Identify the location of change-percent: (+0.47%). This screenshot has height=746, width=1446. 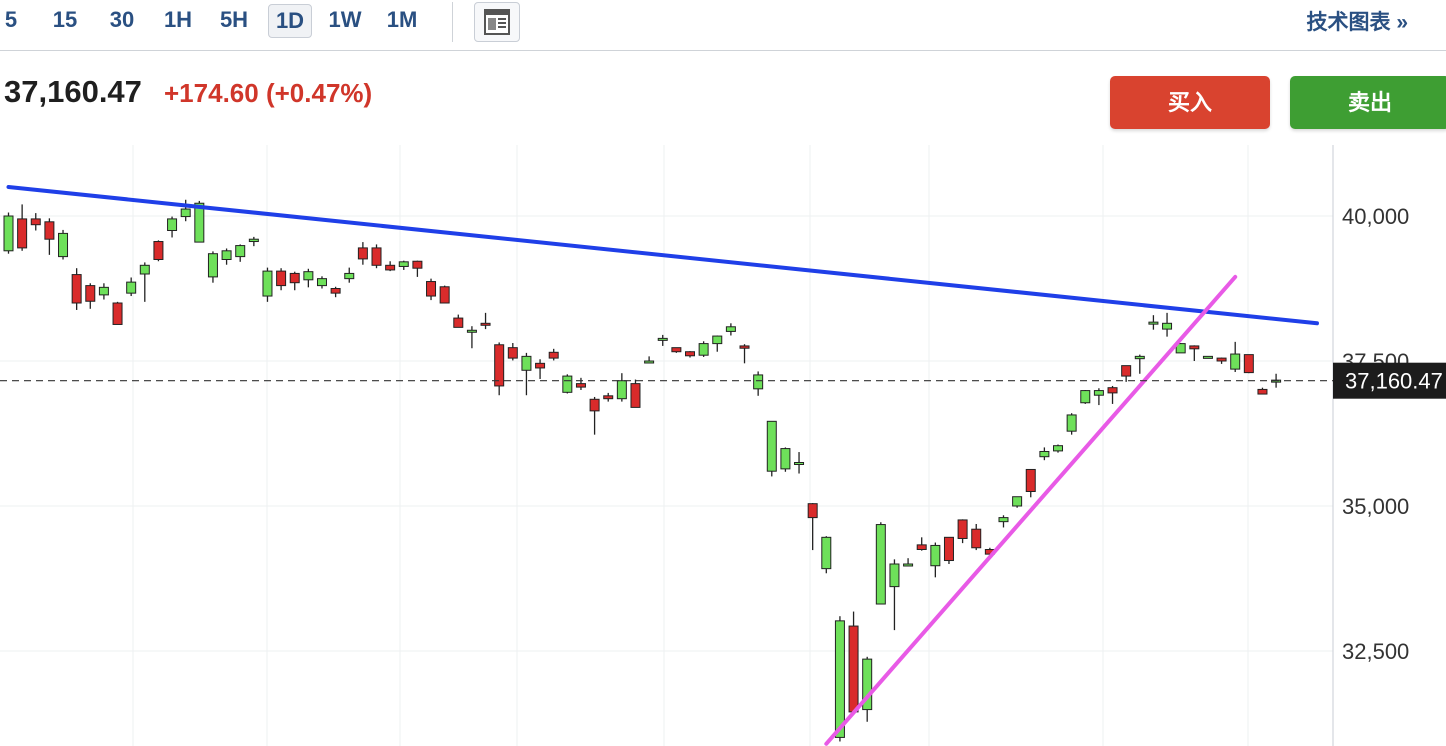
(319, 93).